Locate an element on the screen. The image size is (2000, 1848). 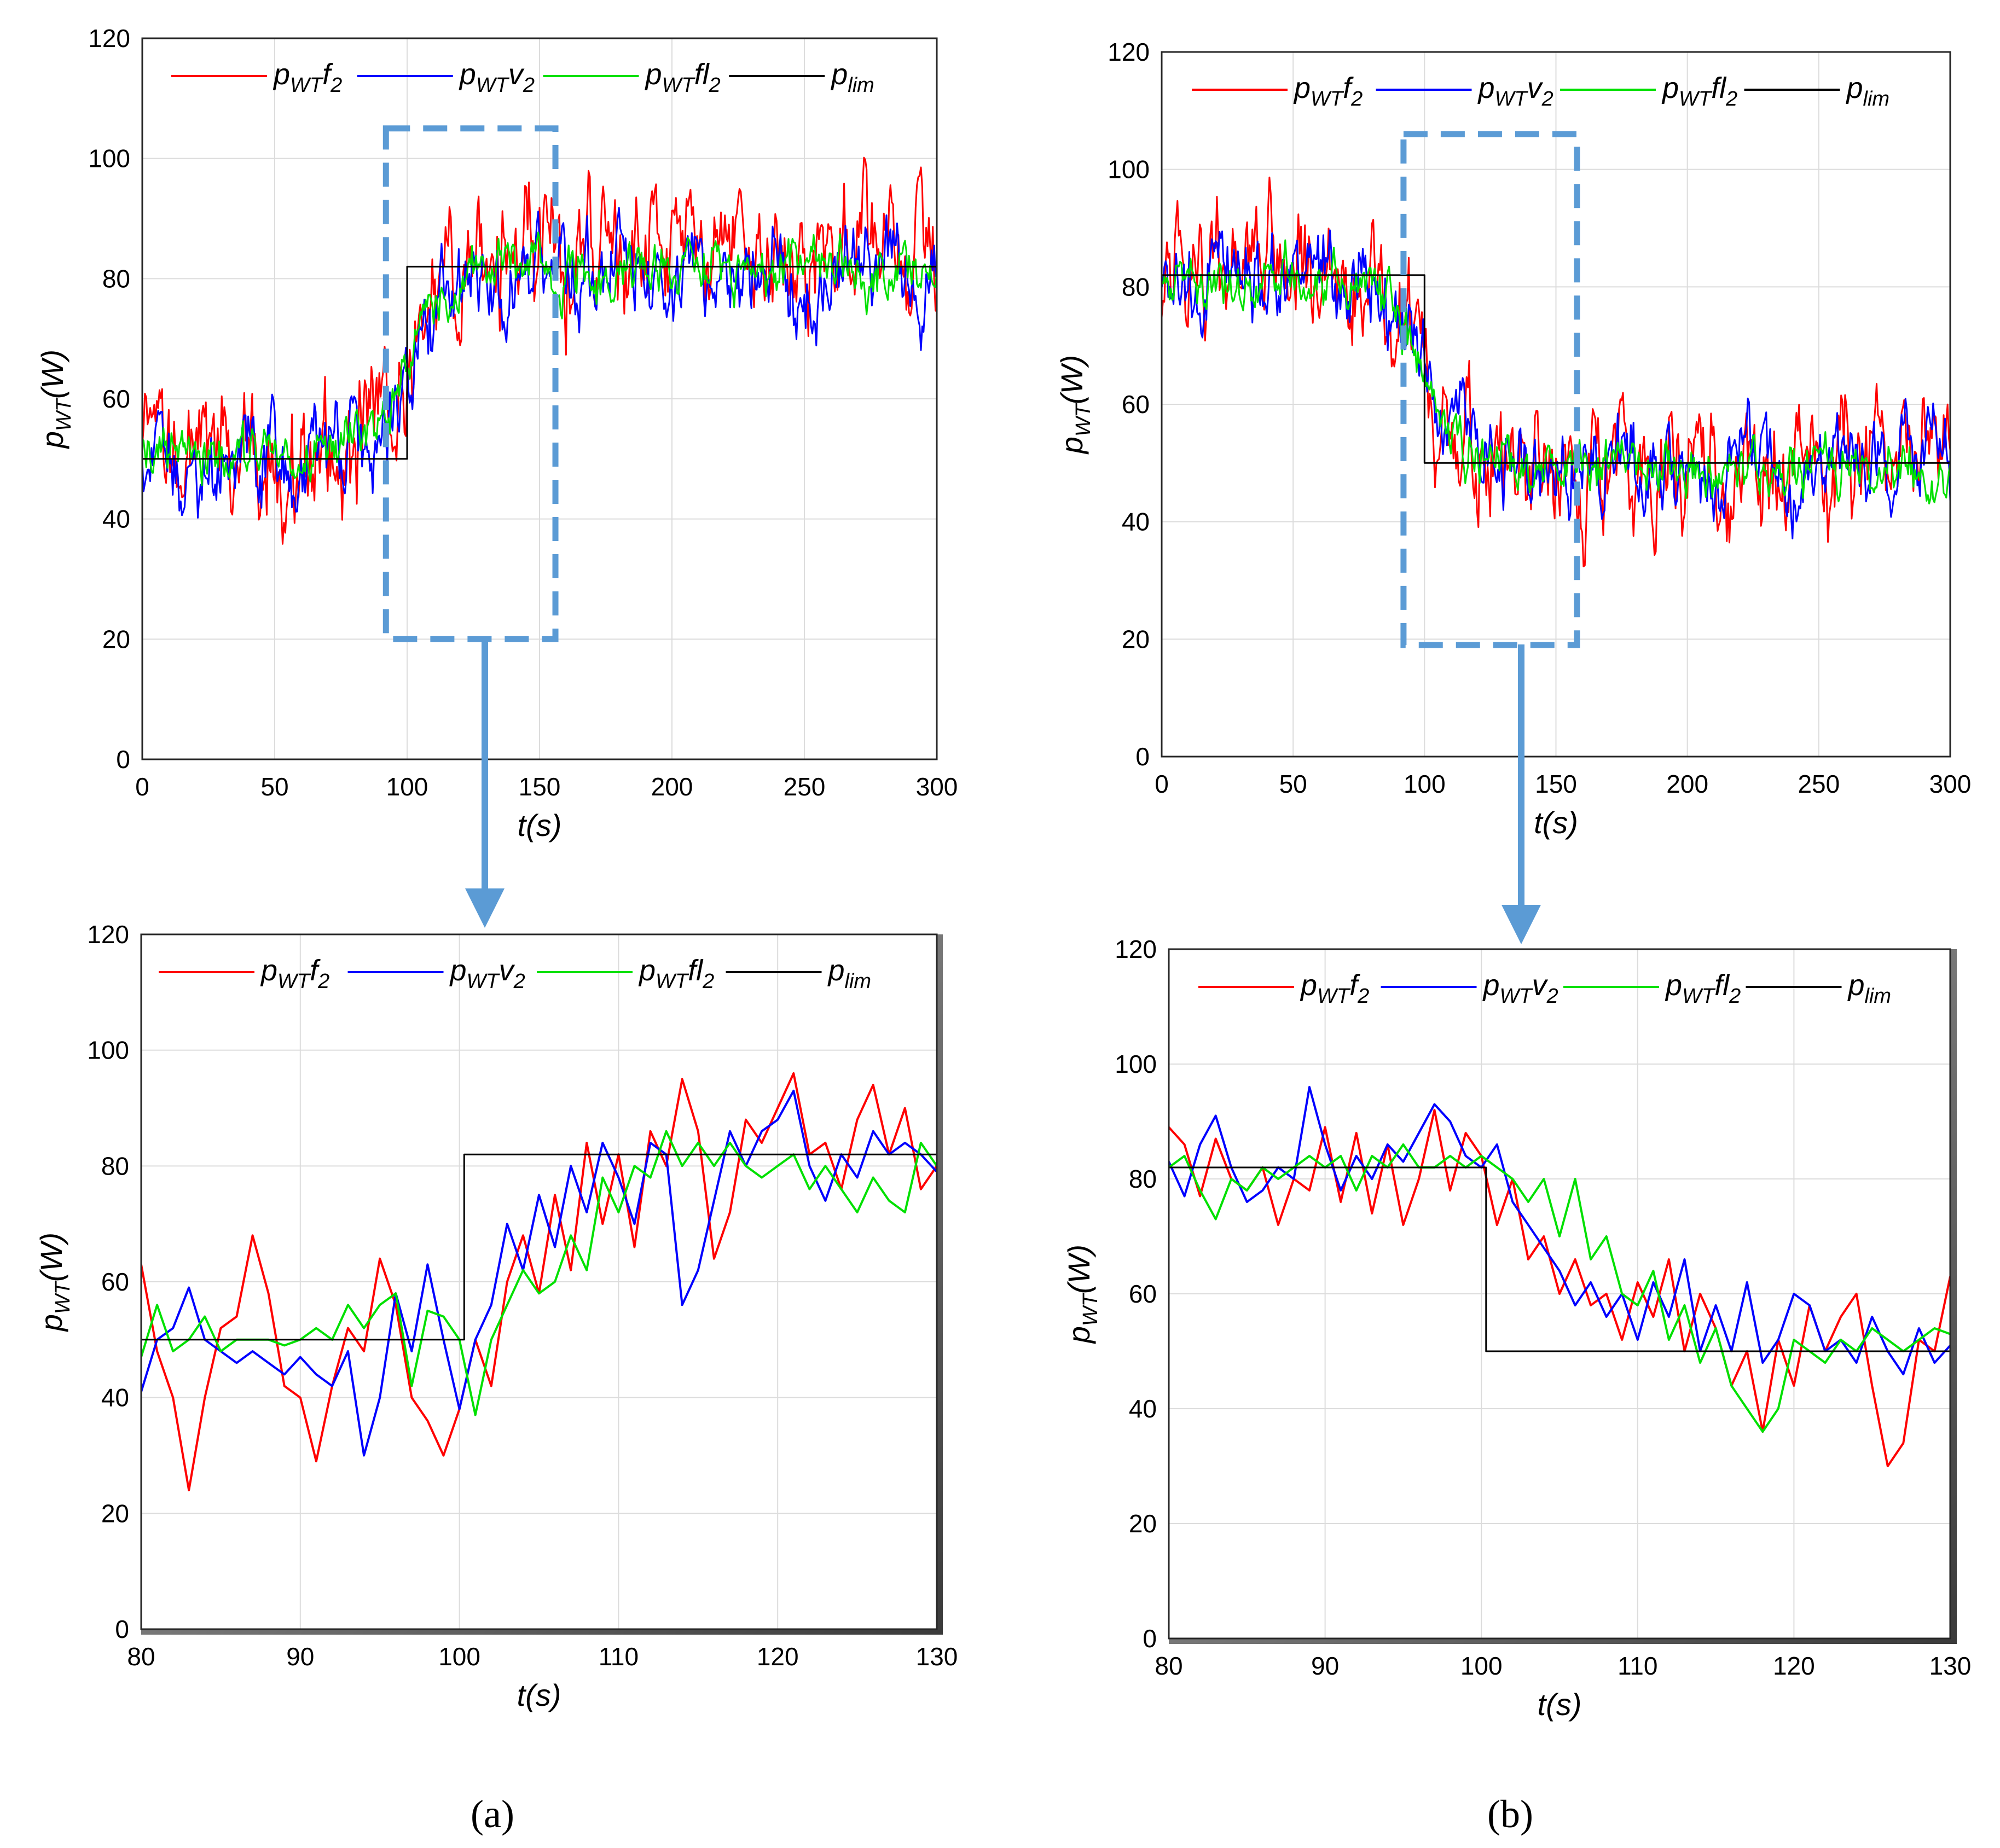
x-axis-label: t(s) is located at coordinates (1560, 1704).